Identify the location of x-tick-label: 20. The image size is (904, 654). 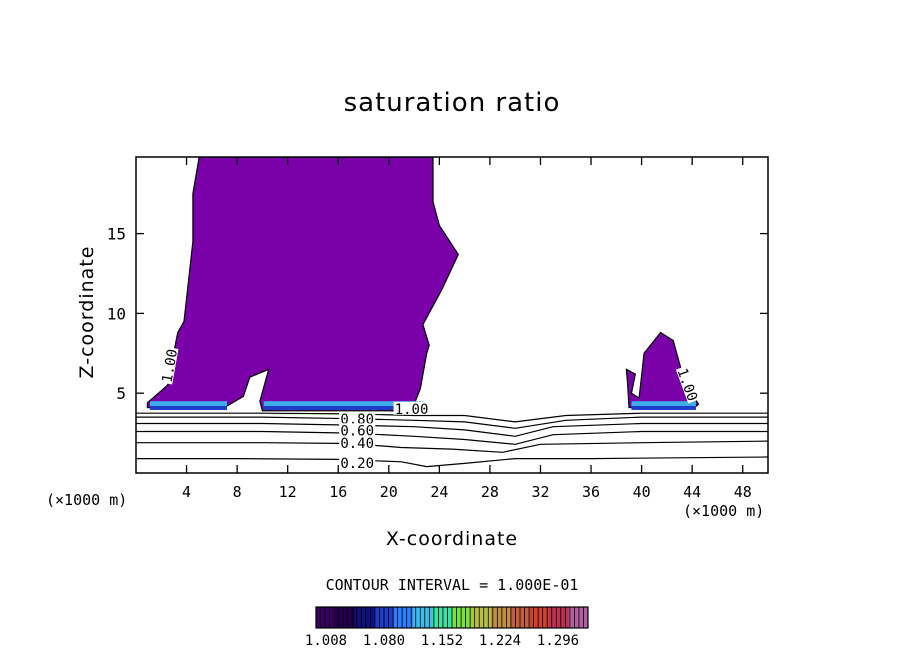
(389, 492).